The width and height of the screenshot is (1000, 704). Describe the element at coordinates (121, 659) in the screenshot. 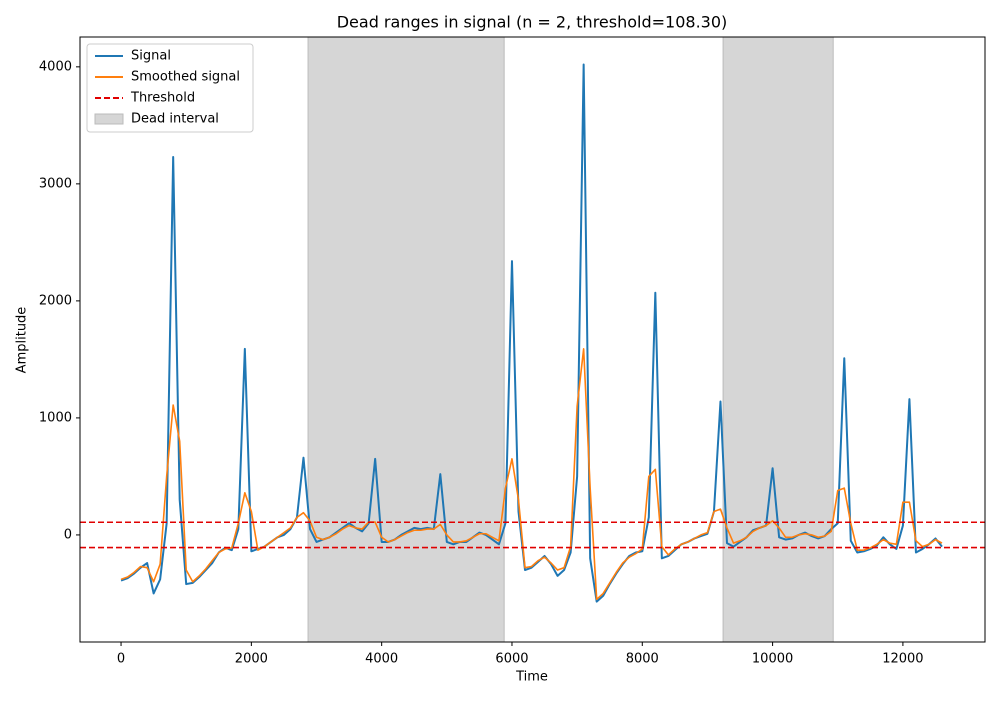

I see `x-tick-label: 0` at that location.